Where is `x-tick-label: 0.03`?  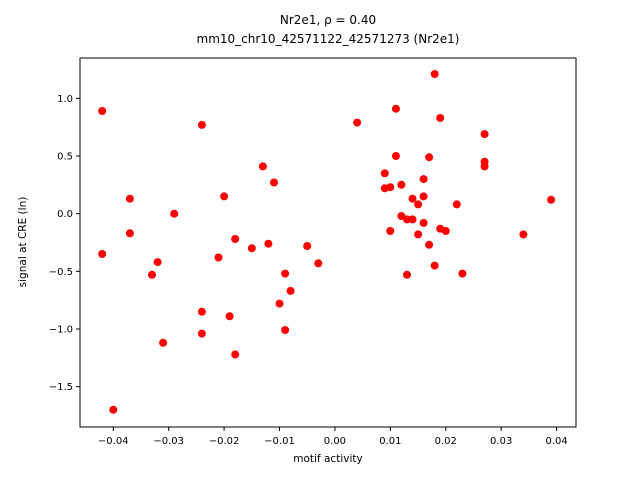 x-tick-label: 0.03 is located at coordinates (501, 441).